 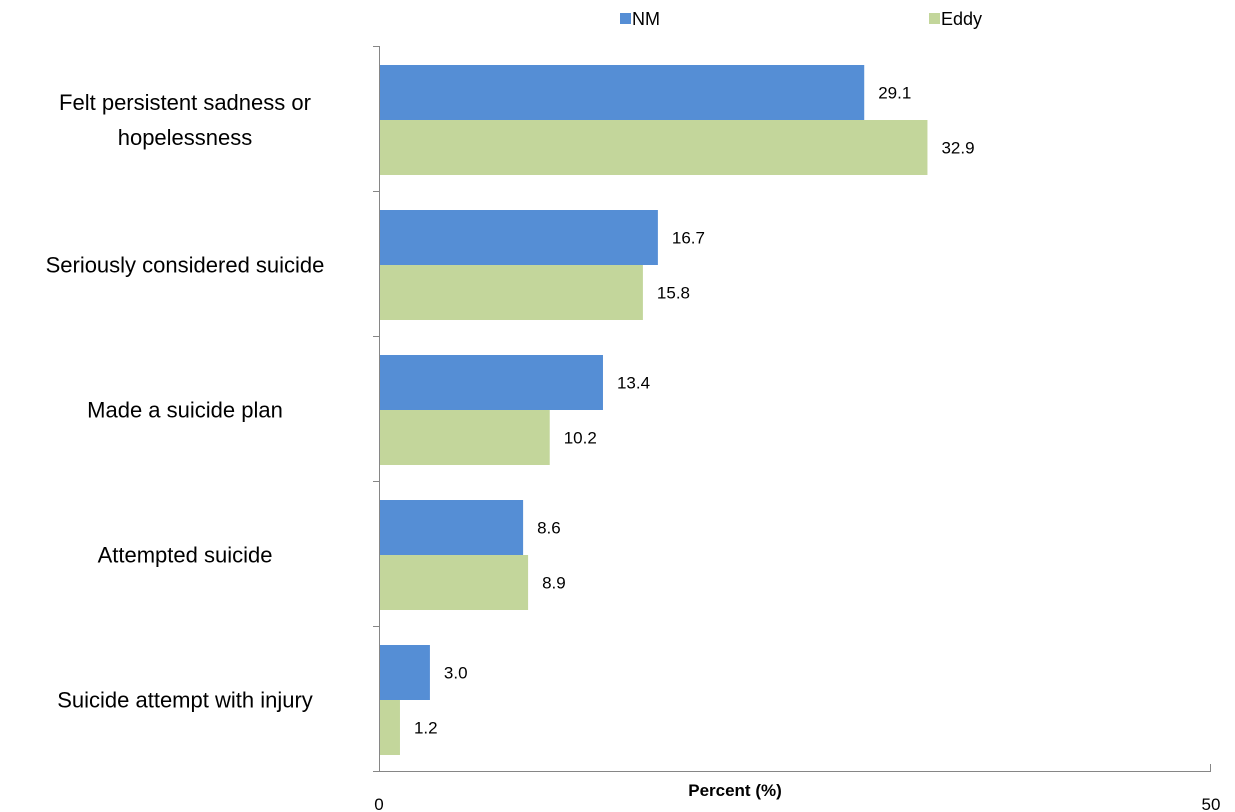 What do you see at coordinates (961, 19) in the screenshot?
I see `legend-label-eddy: Eddy` at bounding box center [961, 19].